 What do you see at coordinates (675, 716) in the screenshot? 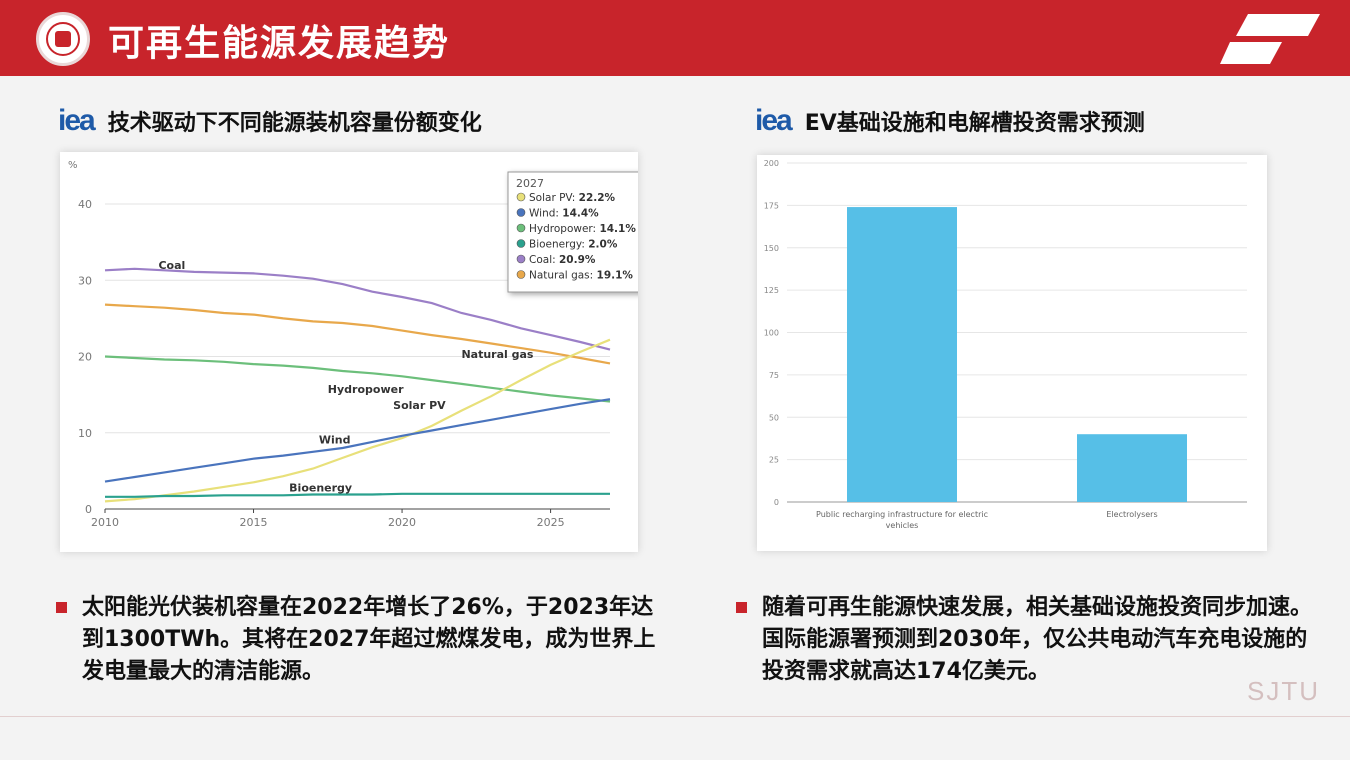
I see `footer-divider` at bounding box center [675, 716].